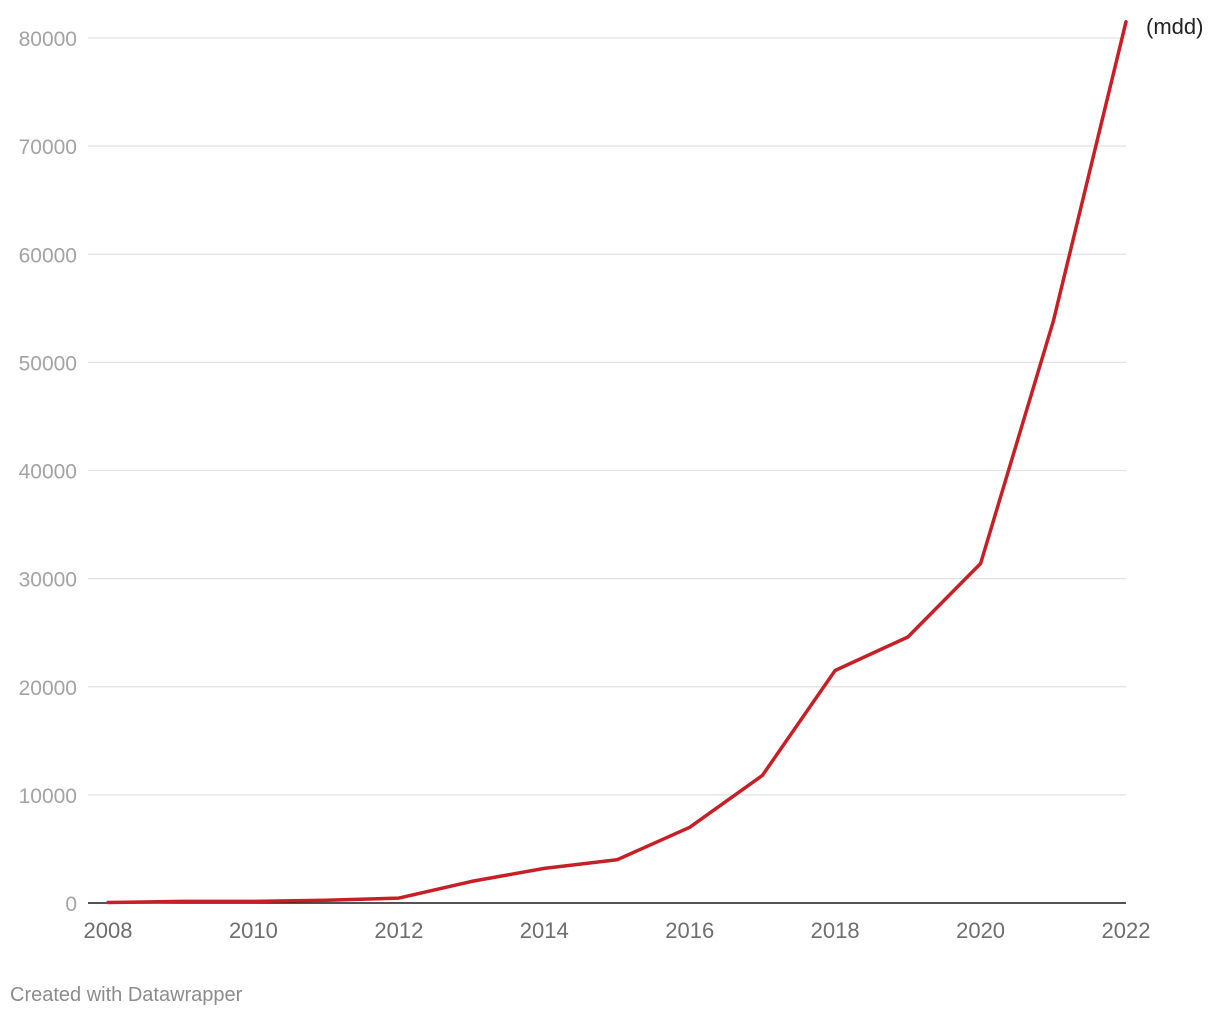  What do you see at coordinates (1174, 26) in the screenshot?
I see `series-label: (mdd)` at bounding box center [1174, 26].